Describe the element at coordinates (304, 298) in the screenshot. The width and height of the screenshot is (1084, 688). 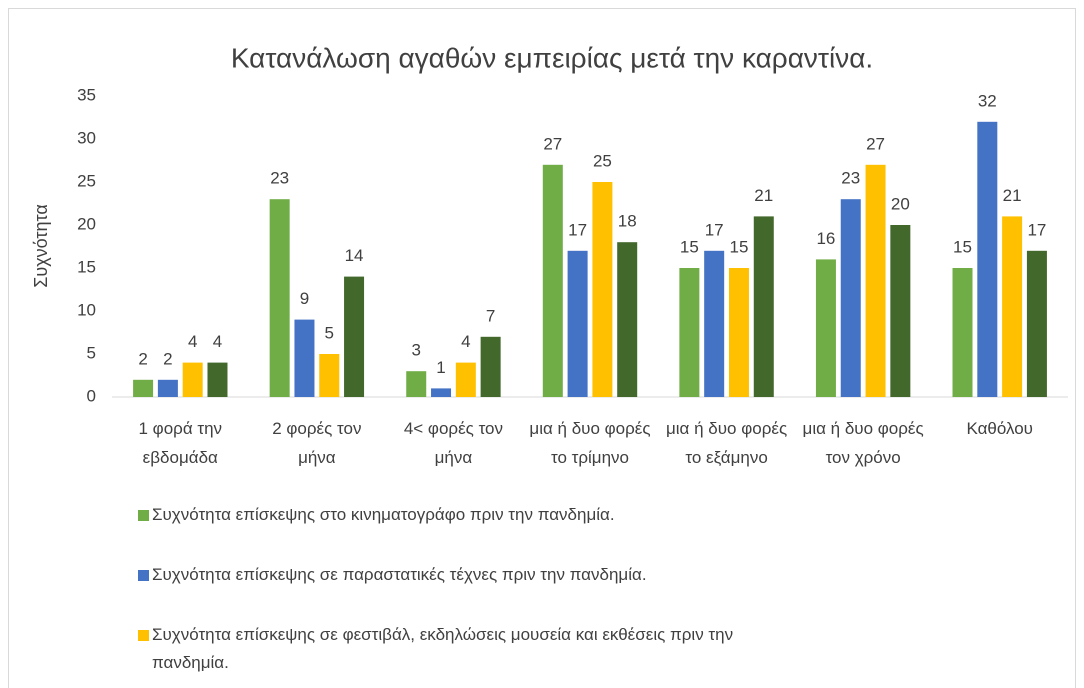
I see `data-label: 9` at that location.